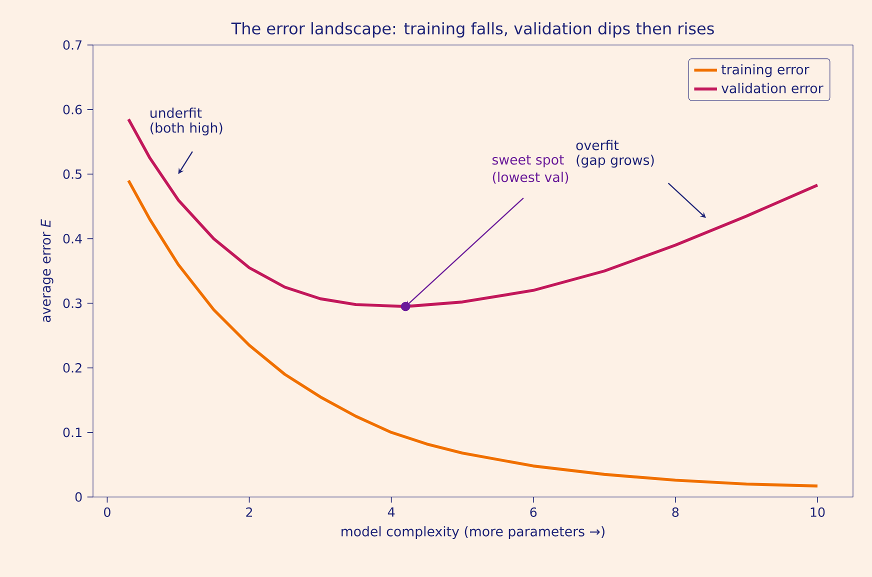 This screenshot has height=577, width=872. What do you see at coordinates (773, 88) in the screenshot?
I see `legend-label: validation error` at bounding box center [773, 88].